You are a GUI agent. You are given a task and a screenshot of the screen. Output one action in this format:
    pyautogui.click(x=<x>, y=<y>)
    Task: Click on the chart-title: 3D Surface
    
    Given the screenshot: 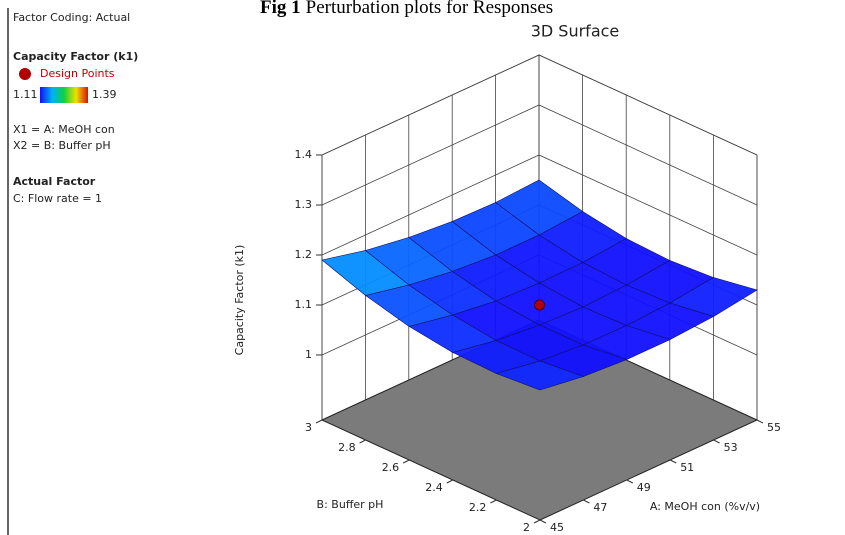 What is the action you would take?
    pyautogui.click(x=575, y=31)
    